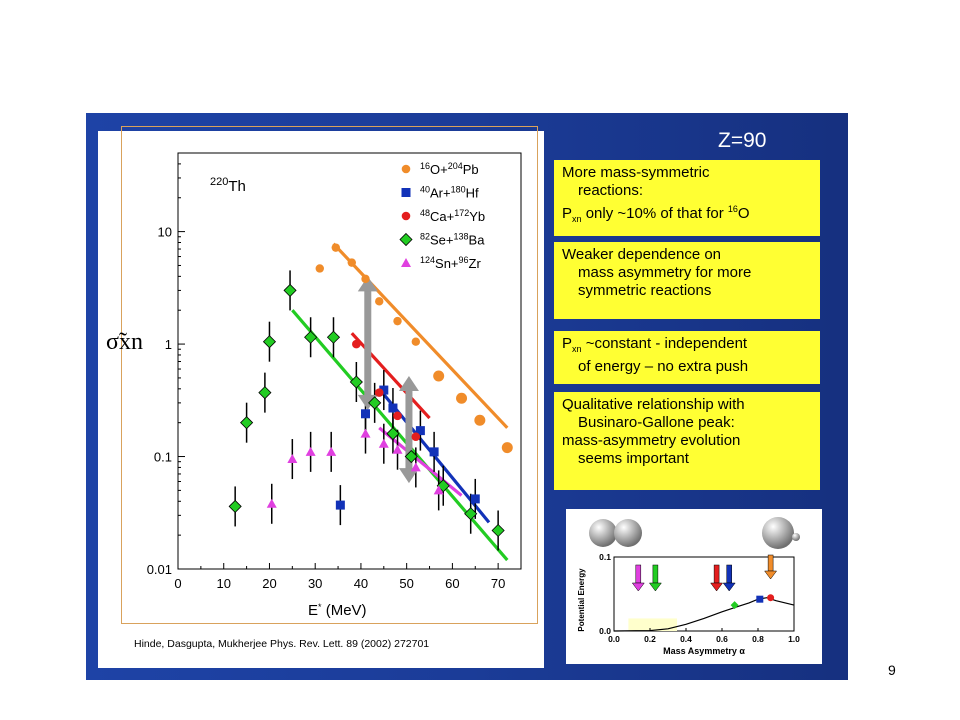 This screenshot has width=960, height=720. I want to click on inset-x-axis-label: Mass Asymmetry α, so click(704, 651).